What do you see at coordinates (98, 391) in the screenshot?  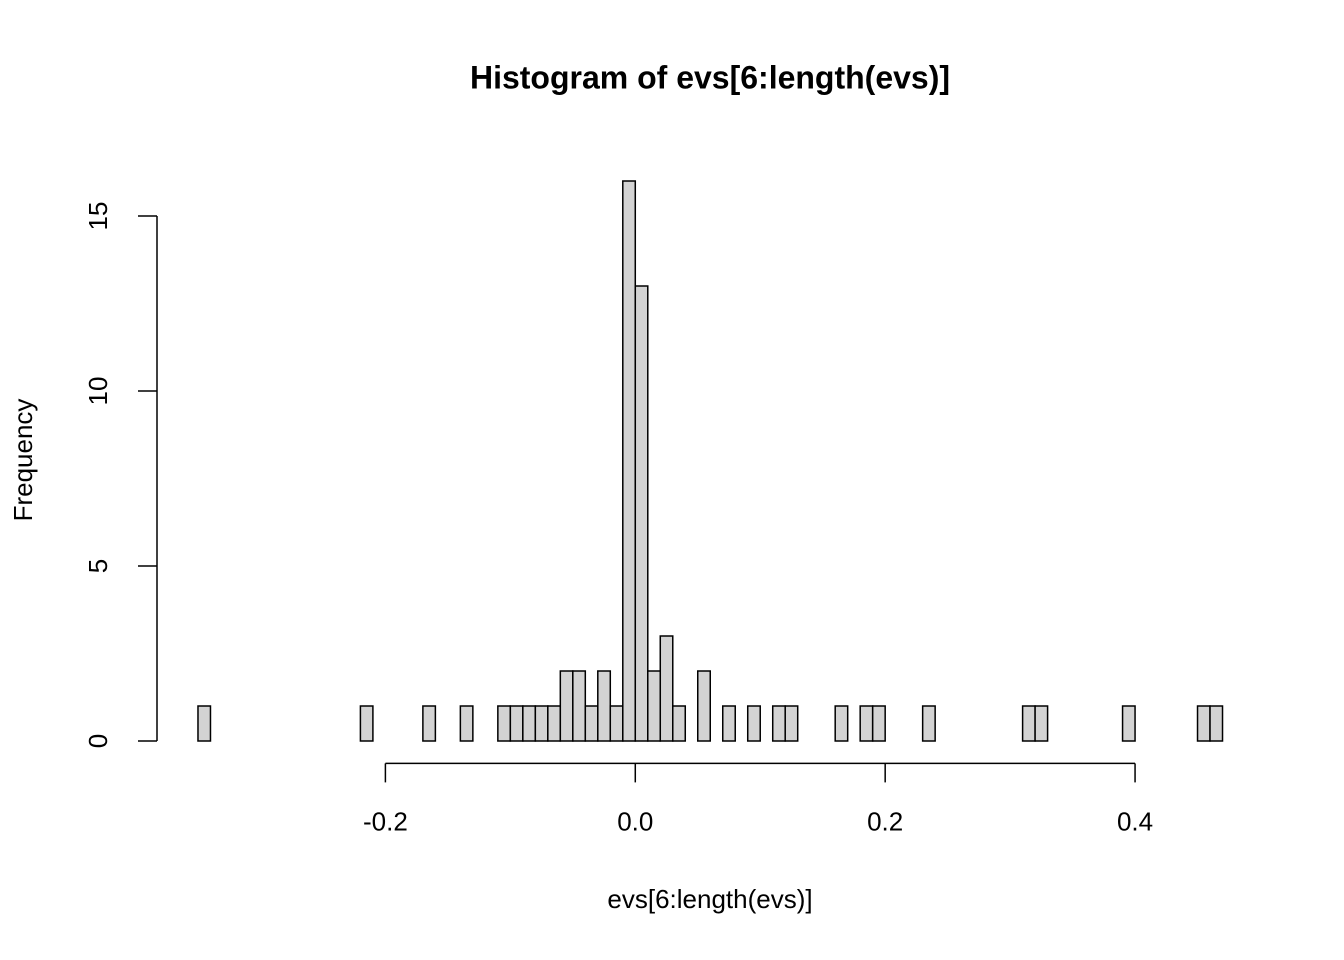 I see `y-tick-label: 10` at bounding box center [98, 391].